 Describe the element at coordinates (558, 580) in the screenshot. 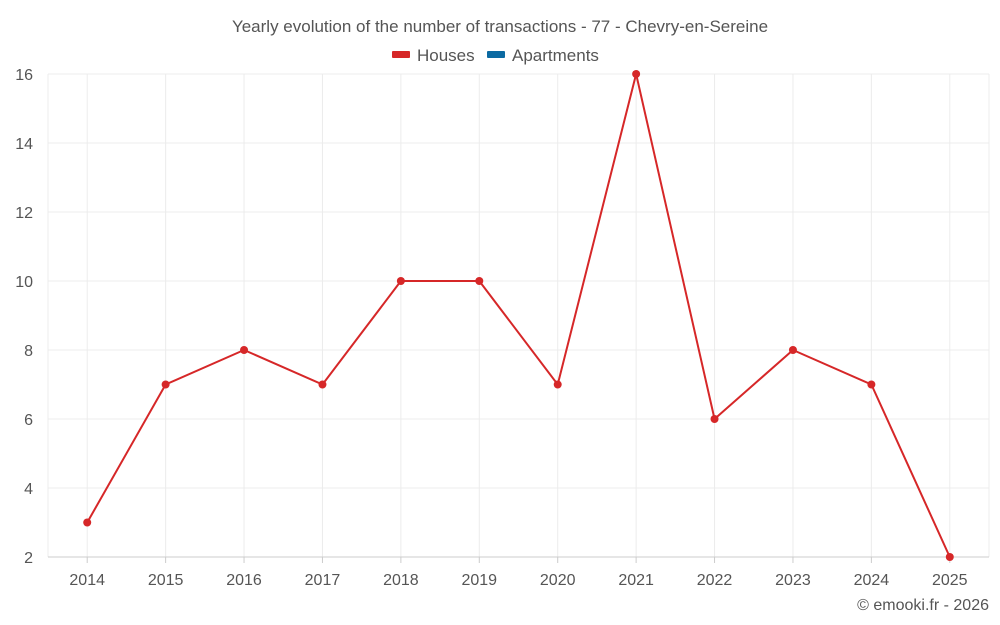

I see `x-tick-label-2020: 2020` at that location.